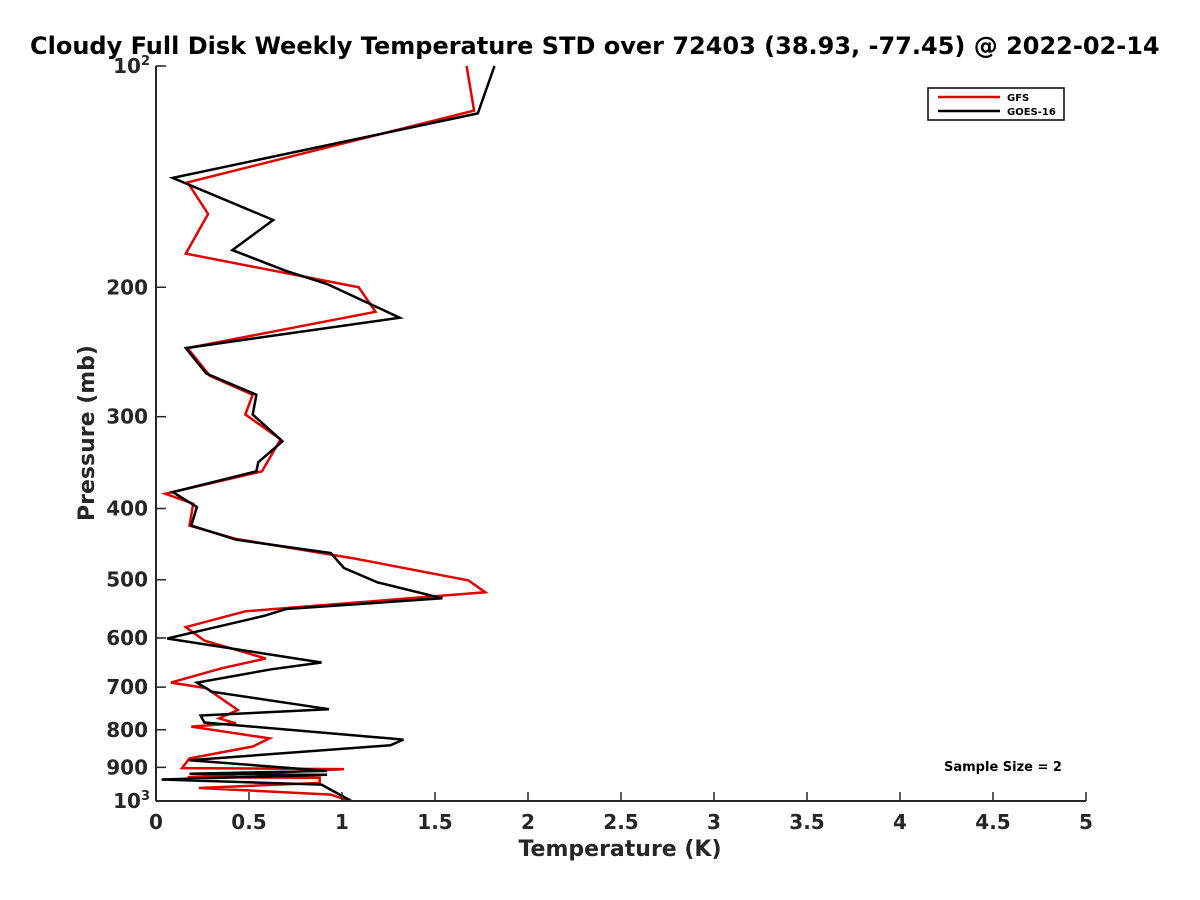  What do you see at coordinates (342, 822) in the screenshot?
I see `x-tick-label: 1` at bounding box center [342, 822].